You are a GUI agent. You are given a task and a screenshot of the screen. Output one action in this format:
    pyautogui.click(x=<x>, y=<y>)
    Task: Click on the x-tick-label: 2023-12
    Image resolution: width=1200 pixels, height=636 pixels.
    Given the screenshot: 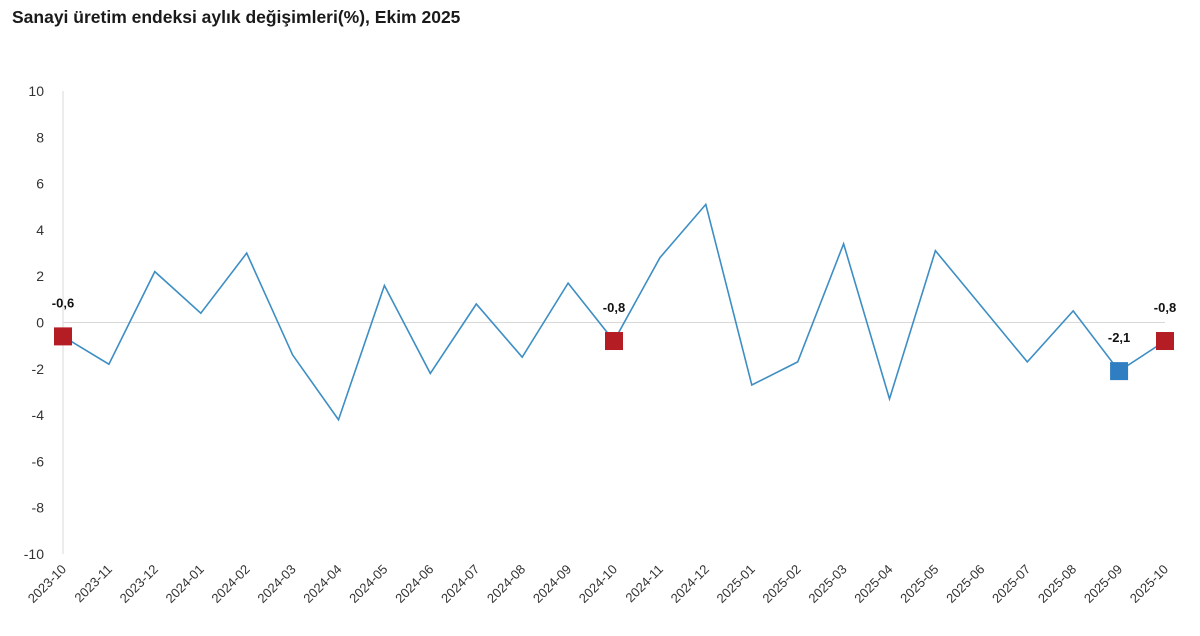 What is the action you would take?
    pyautogui.click(x=139, y=584)
    